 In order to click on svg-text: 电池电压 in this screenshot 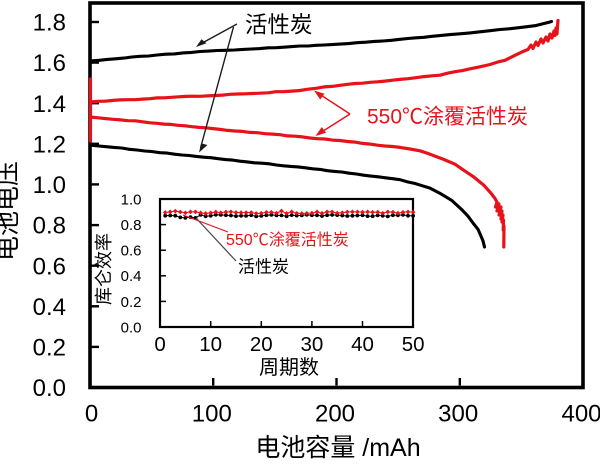, I will do `click(11, 211)`.